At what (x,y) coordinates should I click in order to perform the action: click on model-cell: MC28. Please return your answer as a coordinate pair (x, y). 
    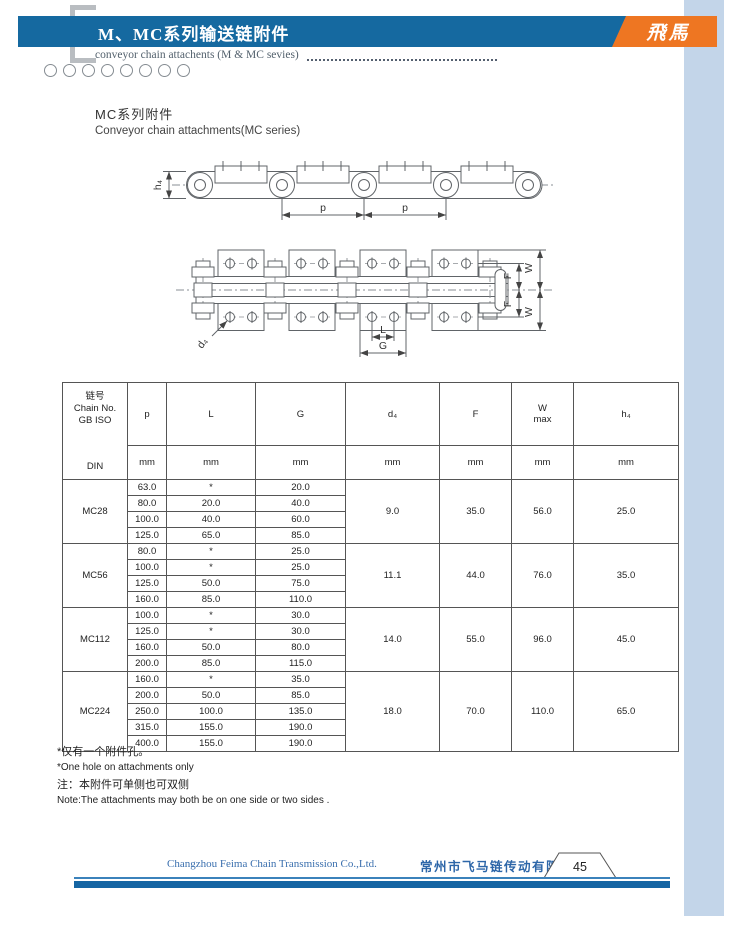
    Looking at the image, I should click on (95, 511).